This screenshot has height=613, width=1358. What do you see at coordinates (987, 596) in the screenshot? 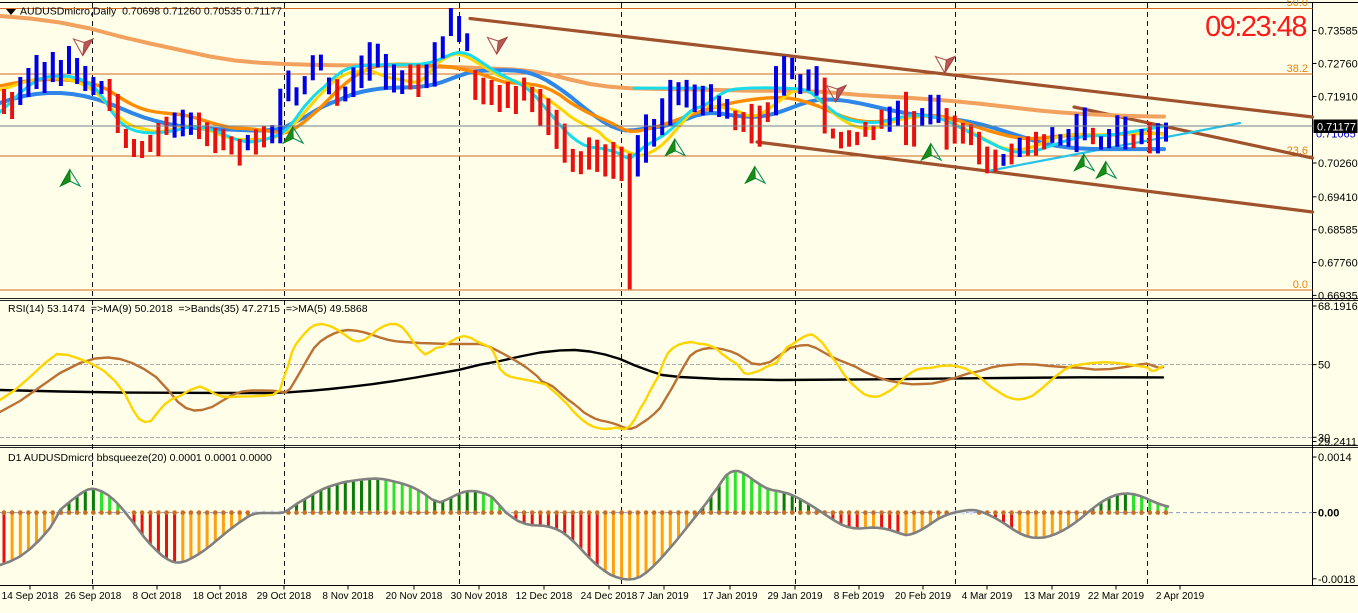
I see `svg-text: 4 Mar 2019` at bounding box center [987, 596].